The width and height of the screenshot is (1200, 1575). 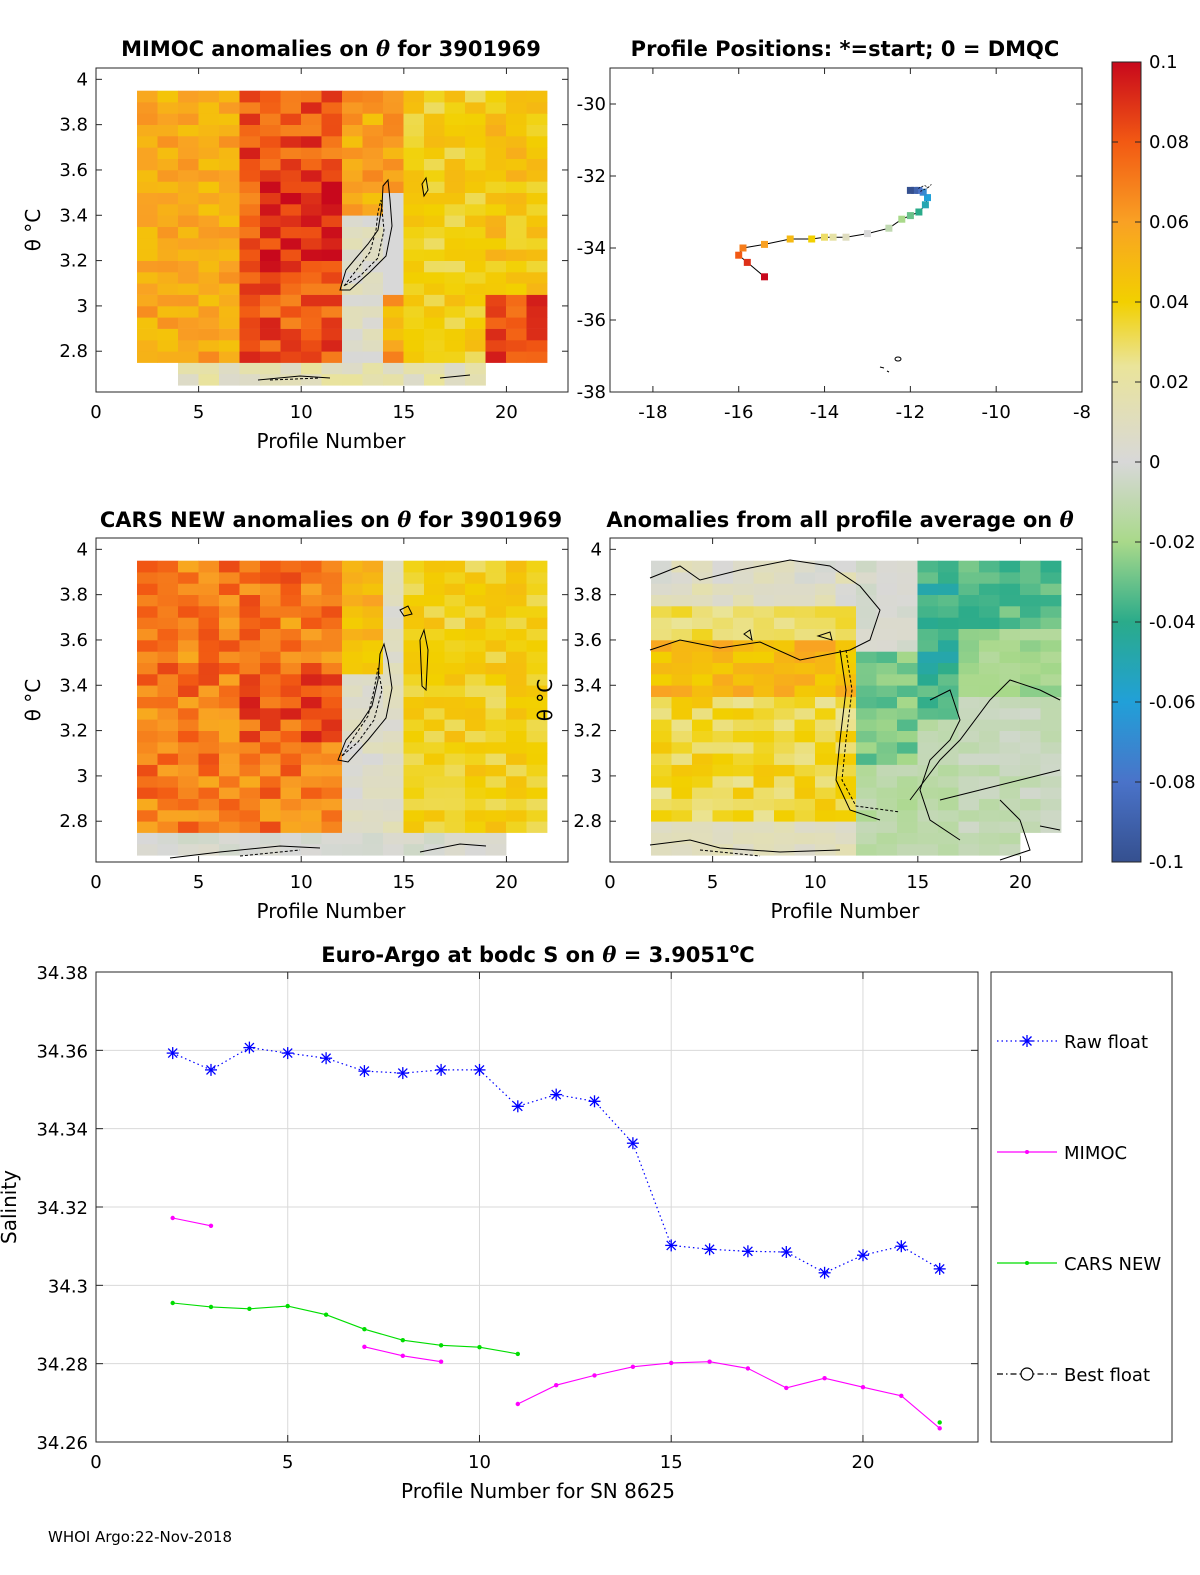 I want to click on mimoc-xlabel: Profile Number, so click(x=332, y=441).